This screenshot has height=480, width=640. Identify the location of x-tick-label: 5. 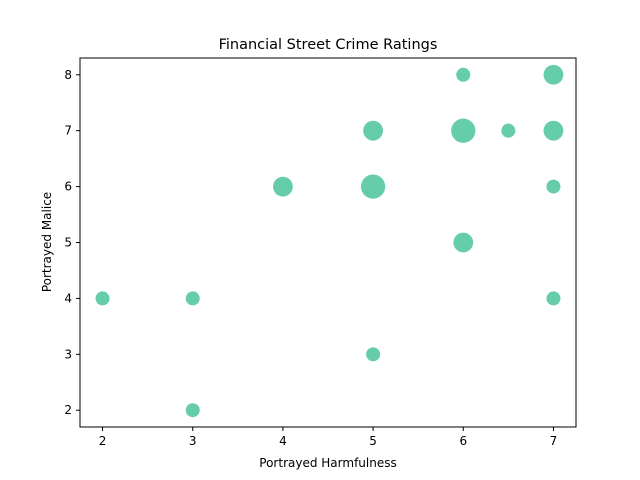
(373, 441).